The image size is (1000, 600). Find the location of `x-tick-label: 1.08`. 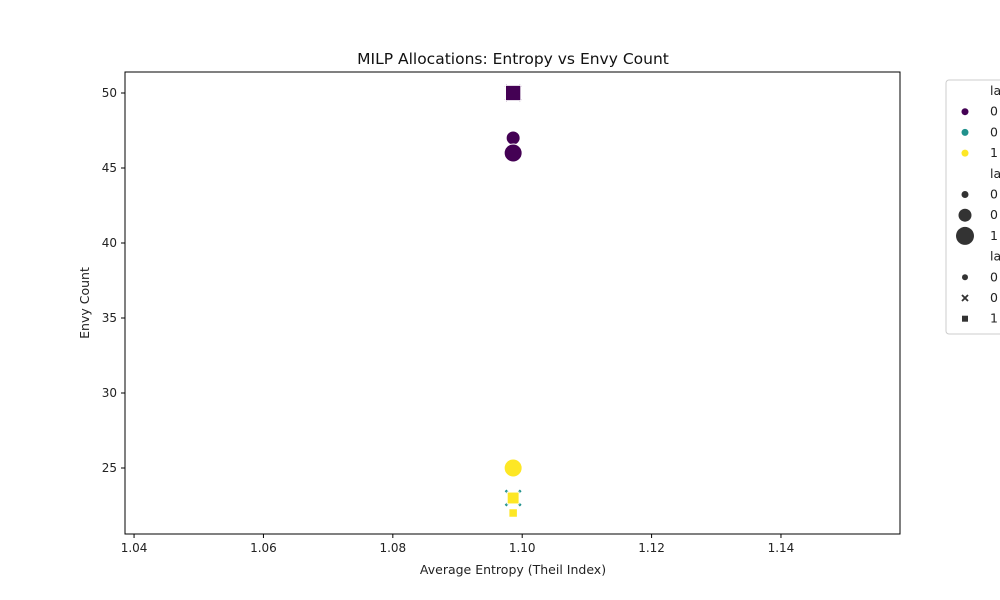

x-tick-label: 1.08 is located at coordinates (392, 548).